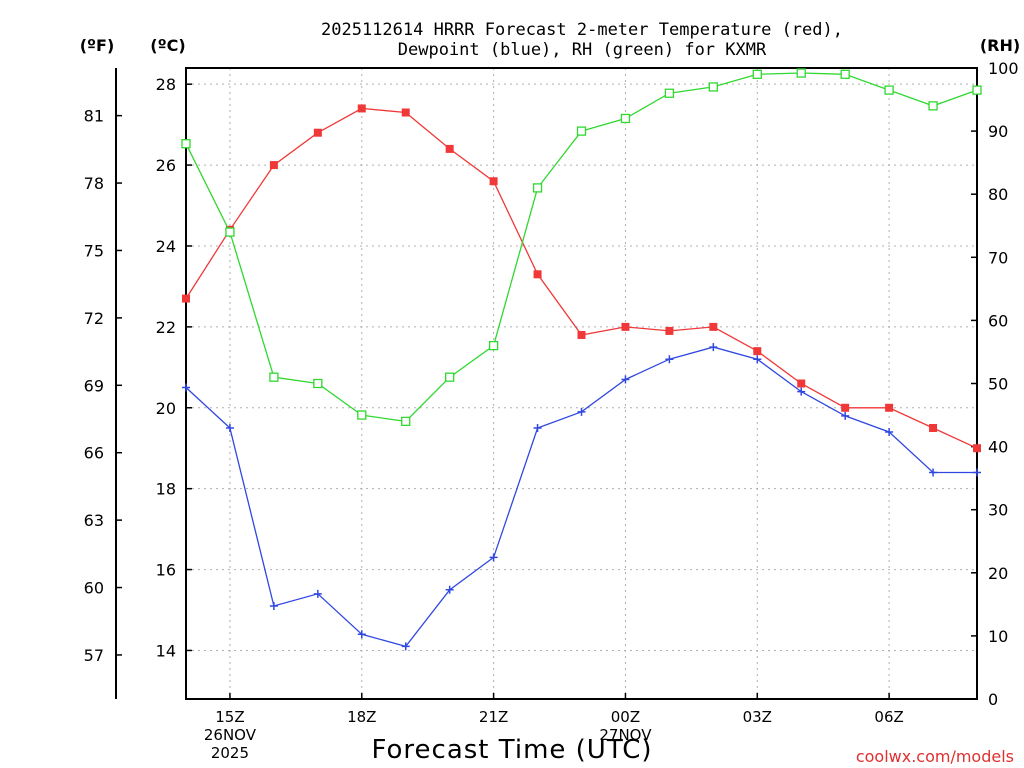 The image size is (1024, 768). I want to click on celsius-tick-label: 22, so click(166, 327).